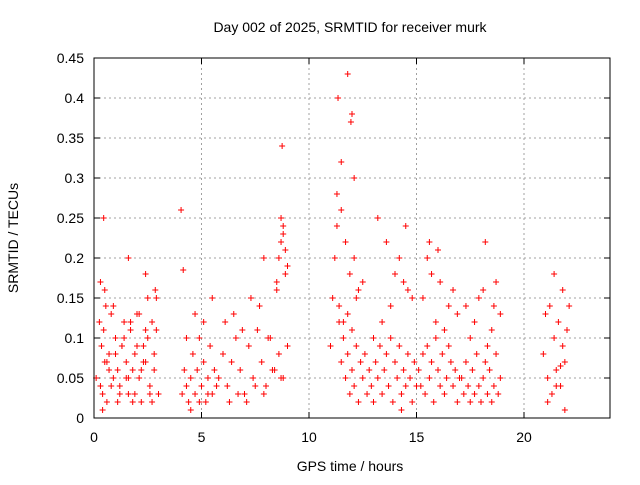 This screenshot has height=485, width=640. I want to click on y-tick-label: 0.45, so click(70, 58).